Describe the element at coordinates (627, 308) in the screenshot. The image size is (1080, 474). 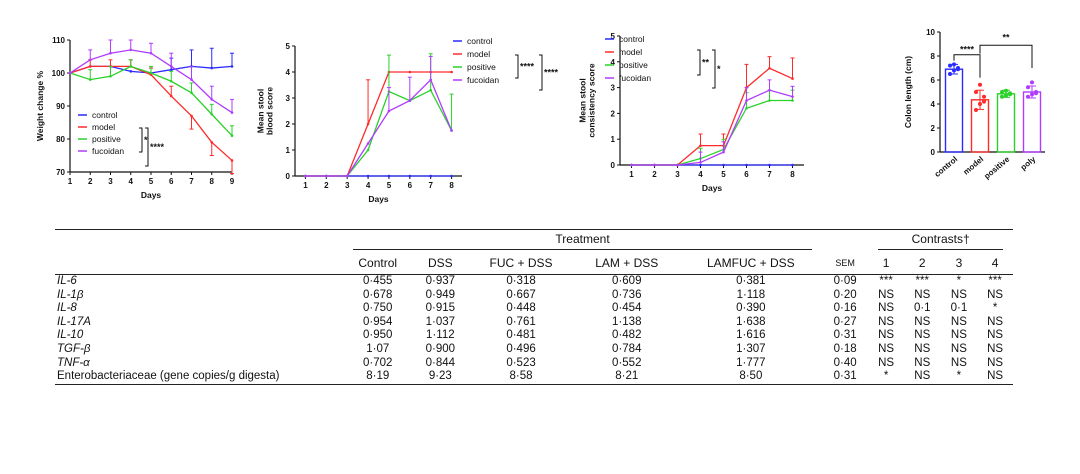
I see `table-cell: 0·454` at that location.